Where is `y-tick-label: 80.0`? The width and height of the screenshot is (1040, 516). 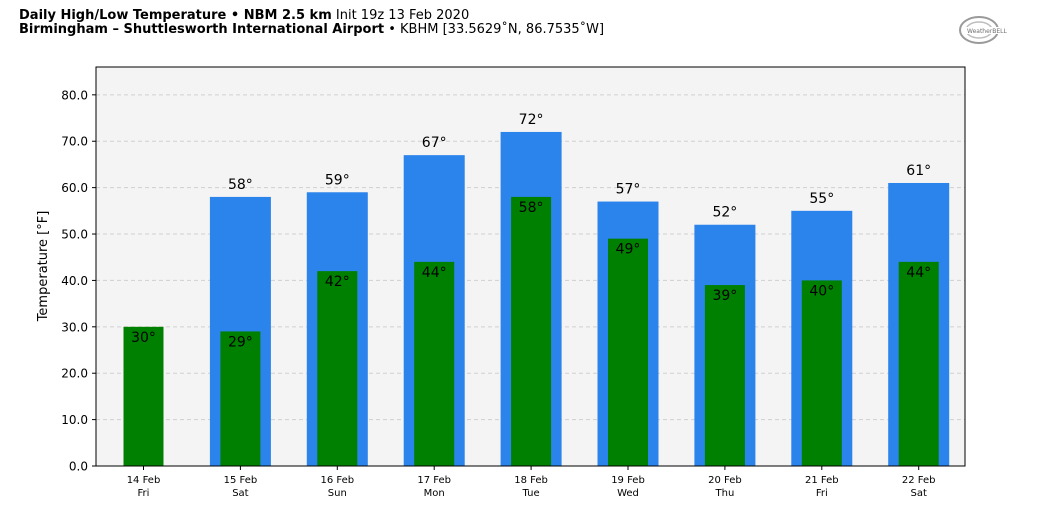 y-tick-label: 80.0 is located at coordinates (74, 95).